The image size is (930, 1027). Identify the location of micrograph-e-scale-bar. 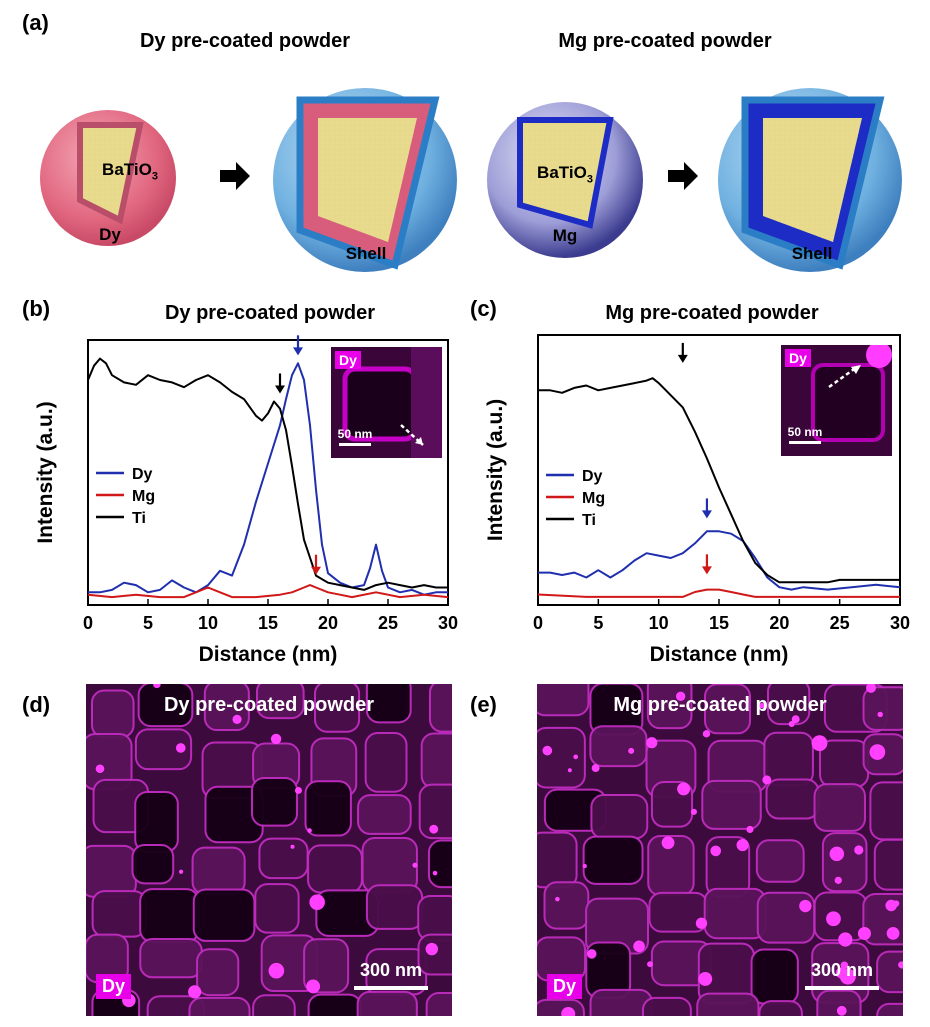
(842, 988).